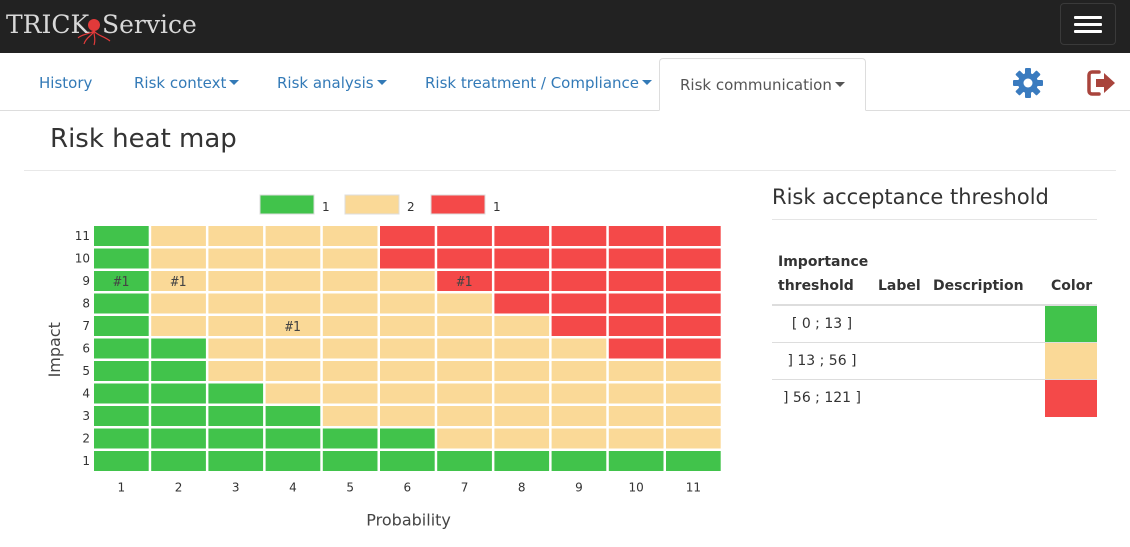 This screenshot has width=1130, height=547. What do you see at coordinates (910, 197) in the screenshot?
I see `acceptance-title: Risk acceptance threshold` at bounding box center [910, 197].